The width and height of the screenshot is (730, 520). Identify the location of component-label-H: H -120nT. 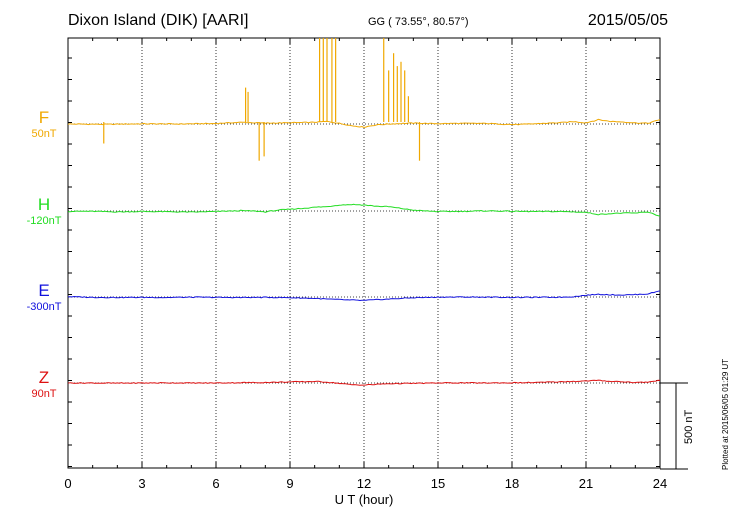
(44, 211).